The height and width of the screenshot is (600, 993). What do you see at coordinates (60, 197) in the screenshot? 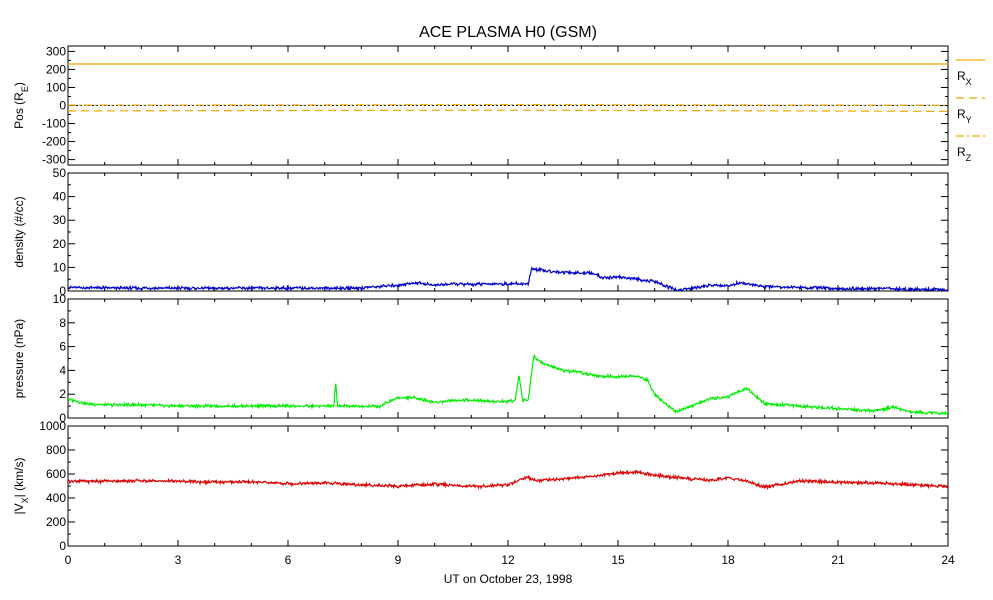
I see `y-tick-label: 40` at bounding box center [60, 197].